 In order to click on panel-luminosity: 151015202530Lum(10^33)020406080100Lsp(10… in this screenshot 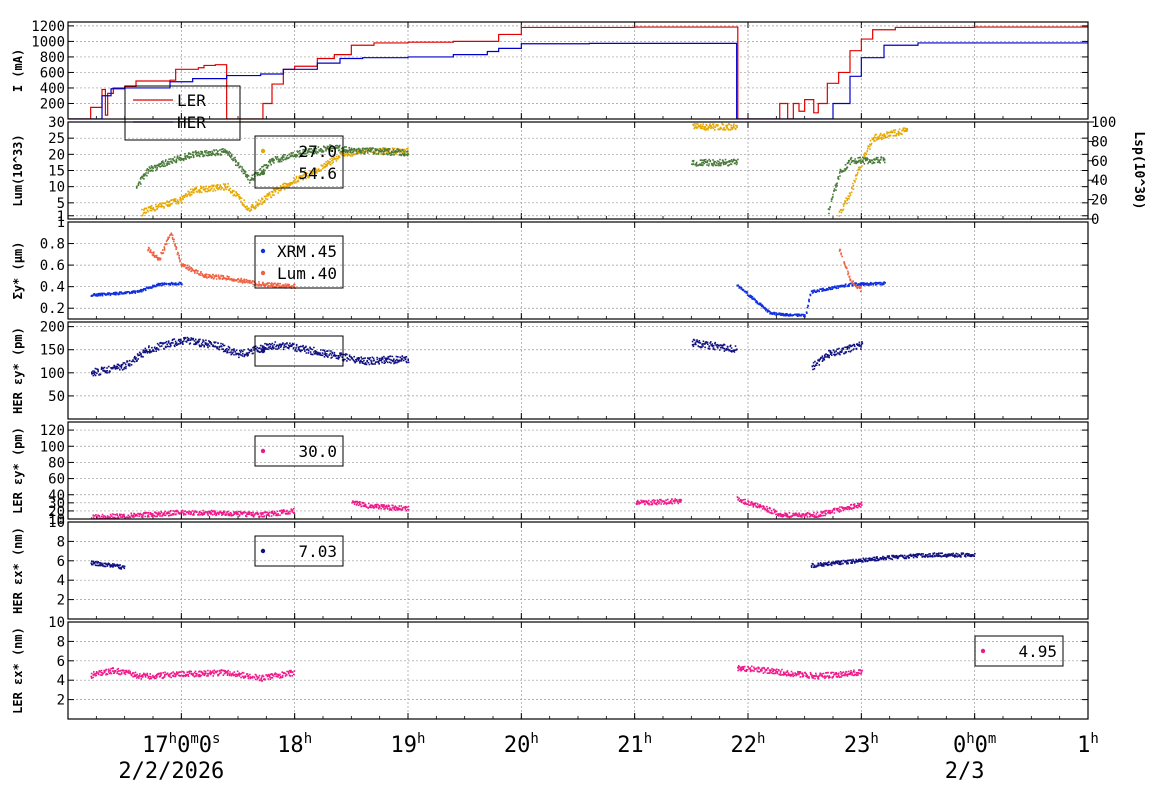, I will do `click(578, 171)`.